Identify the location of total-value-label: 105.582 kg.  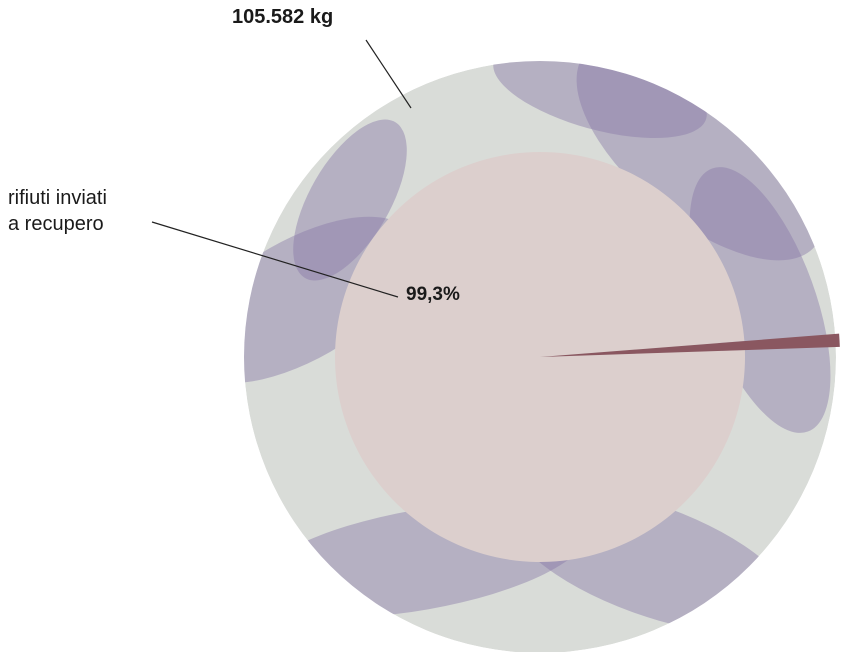
(282, 17).